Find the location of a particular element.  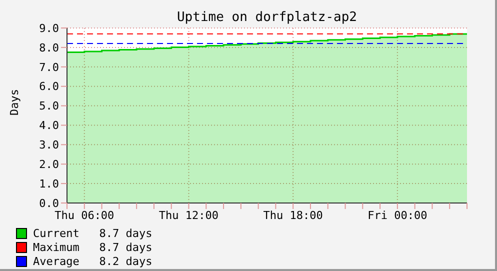

x-tick-label: Fri 00:00 is located at coordinates (398, 215).